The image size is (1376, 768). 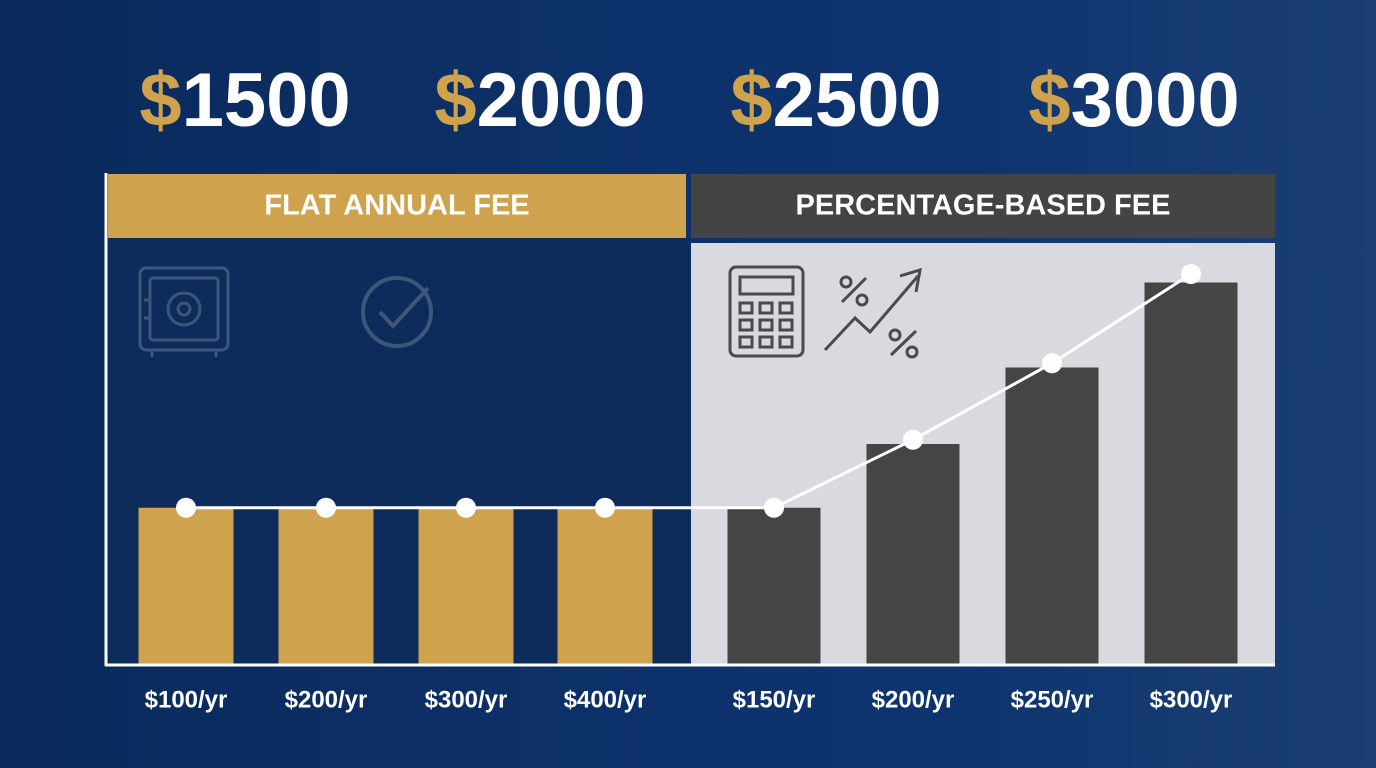 I want to click on price-amount: 2000, so click(x=561, y=100).